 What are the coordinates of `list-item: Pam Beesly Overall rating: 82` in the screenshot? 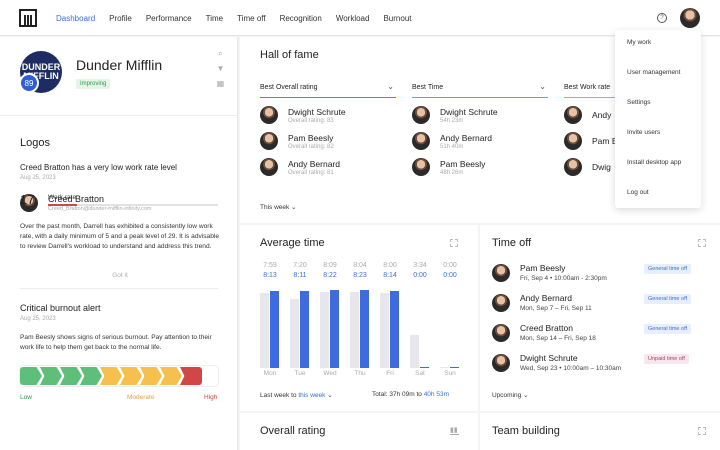 It's located at (328, 141).